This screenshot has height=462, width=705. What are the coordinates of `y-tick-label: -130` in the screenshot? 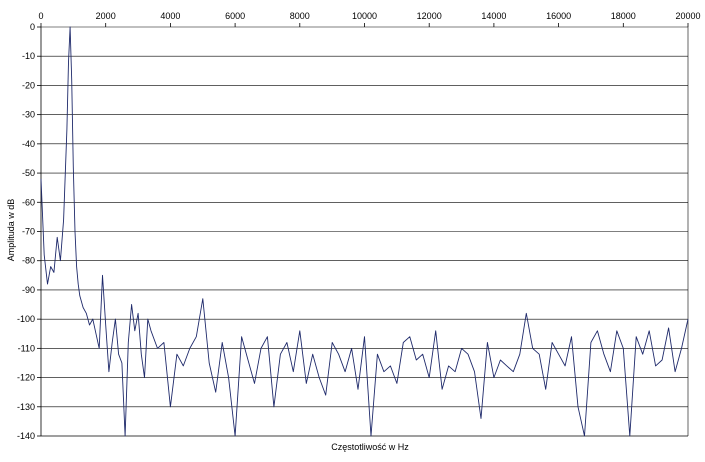 It's located at (26, 407).